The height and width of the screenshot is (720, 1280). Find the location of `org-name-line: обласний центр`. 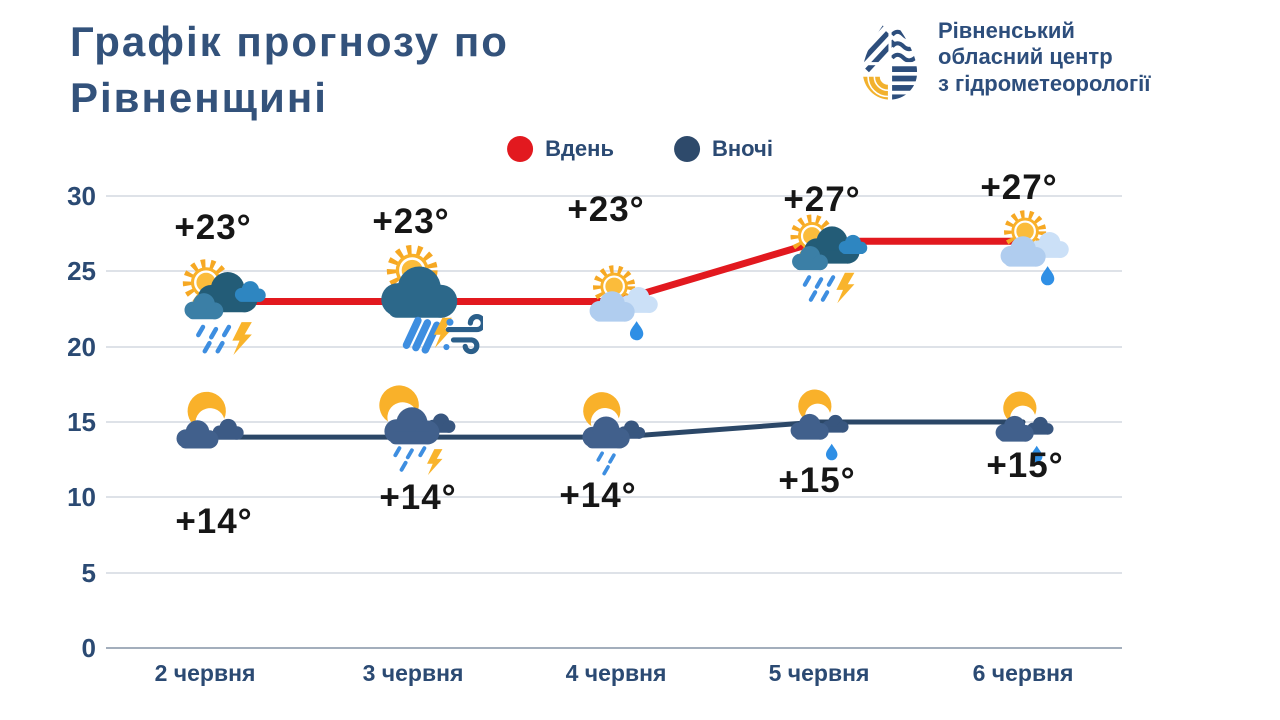

org-name-line: обласний центр is located at coordinates (1025, 57).